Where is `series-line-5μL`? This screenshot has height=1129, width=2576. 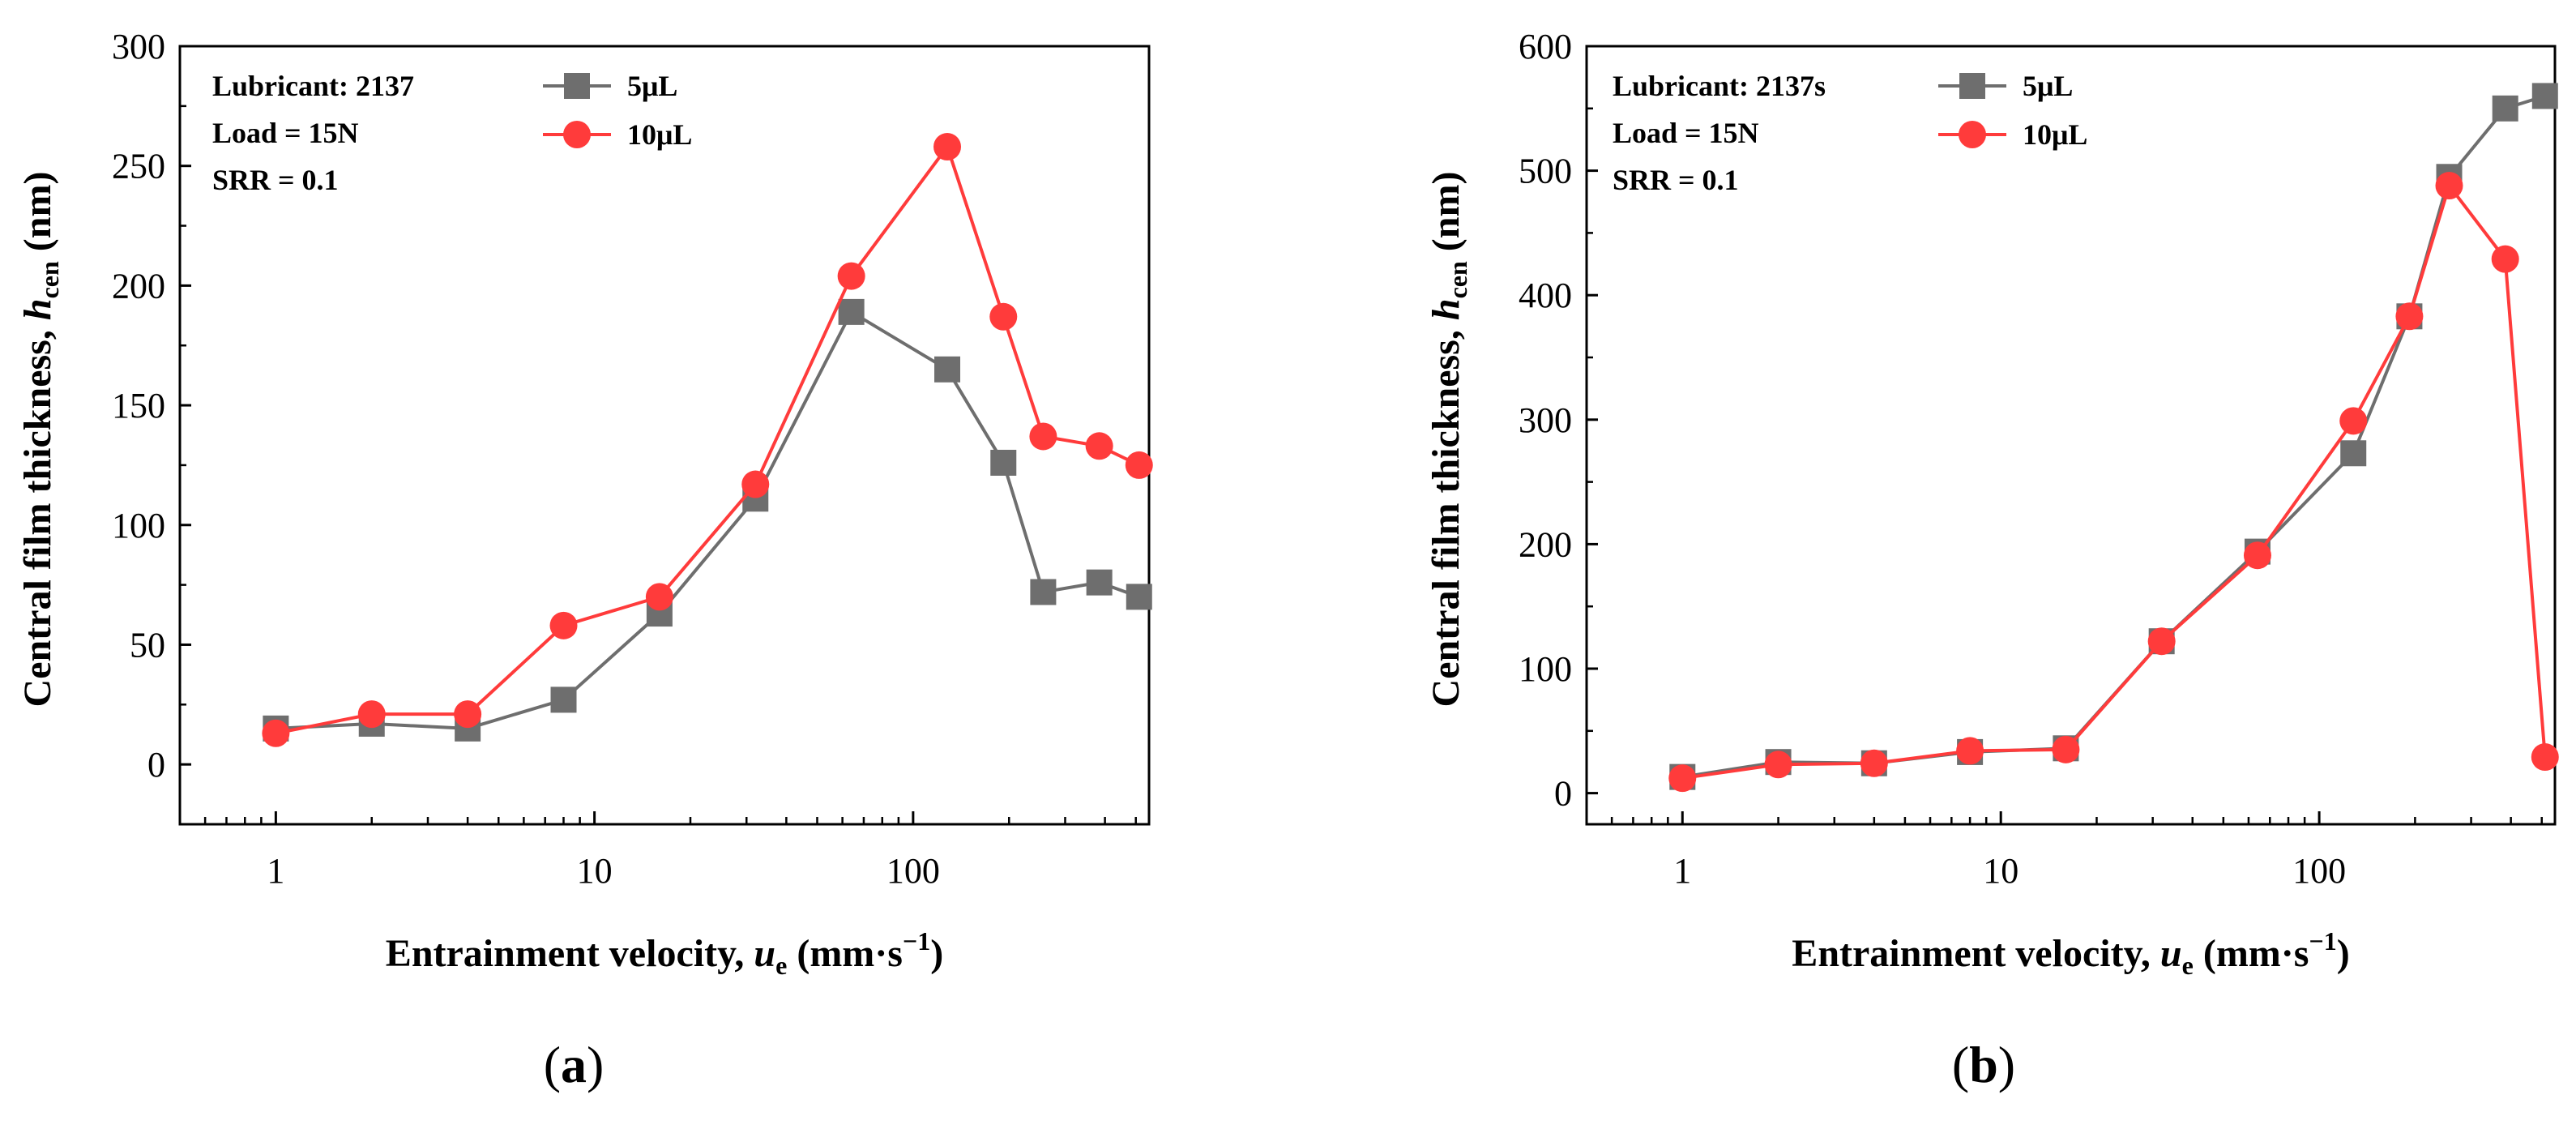 series-line-5μL is located at coordinates (708, 520).